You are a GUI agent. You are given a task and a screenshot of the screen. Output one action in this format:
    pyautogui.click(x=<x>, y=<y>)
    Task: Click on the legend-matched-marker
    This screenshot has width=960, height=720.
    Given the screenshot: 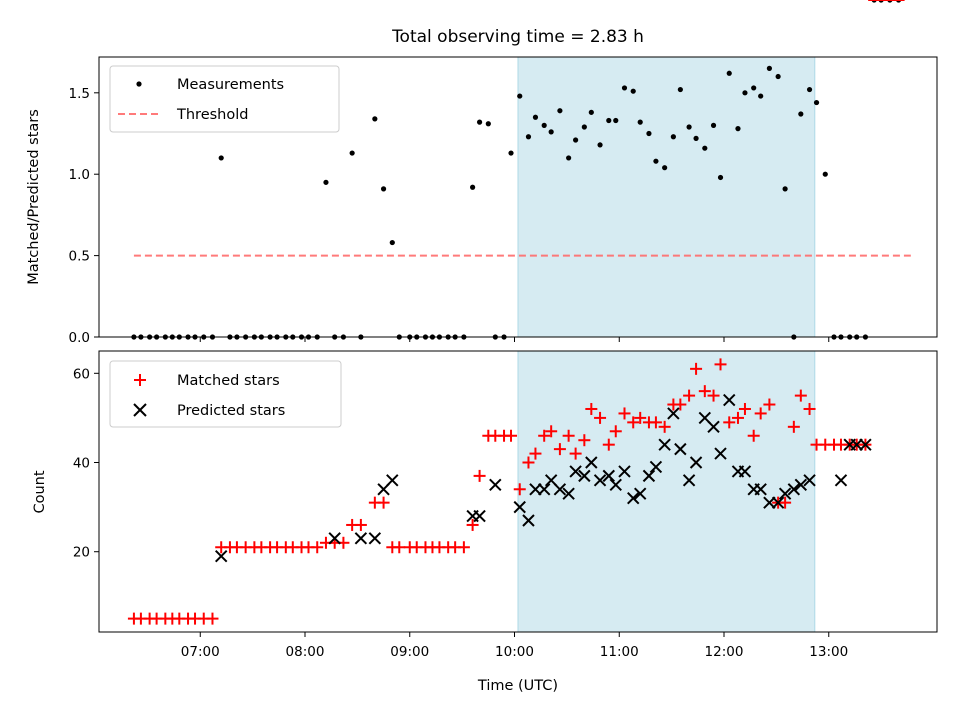 What is the action you would take?
    pyautogui.click(x=140, y=380)
    